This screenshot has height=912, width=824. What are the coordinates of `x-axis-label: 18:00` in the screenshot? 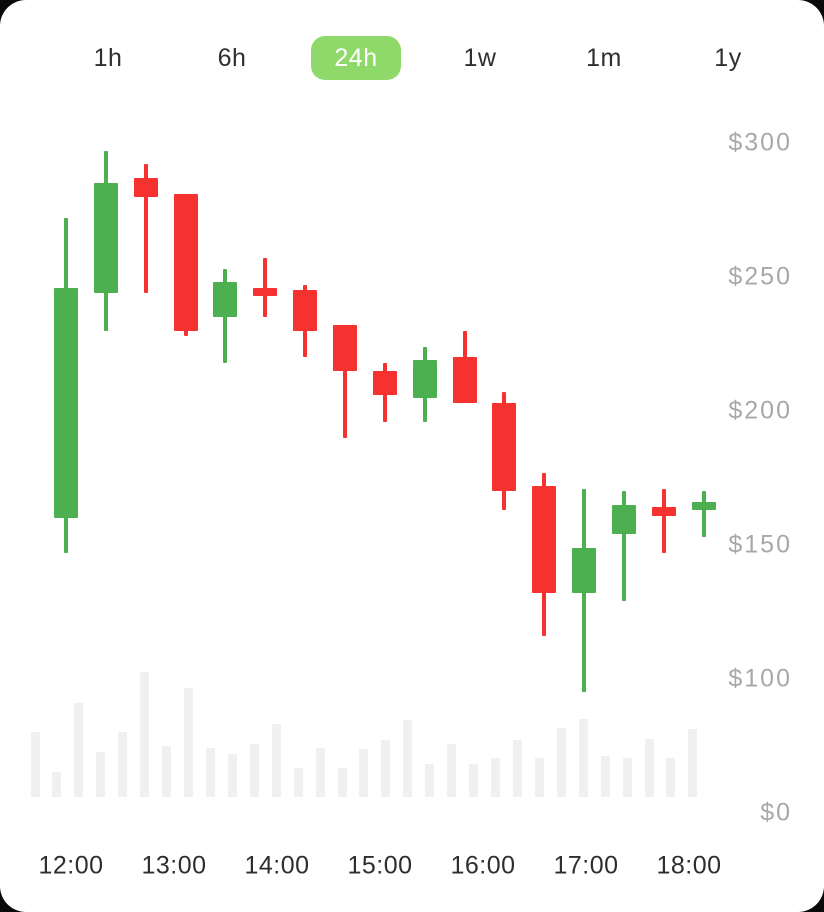 It's located at (689, 865).